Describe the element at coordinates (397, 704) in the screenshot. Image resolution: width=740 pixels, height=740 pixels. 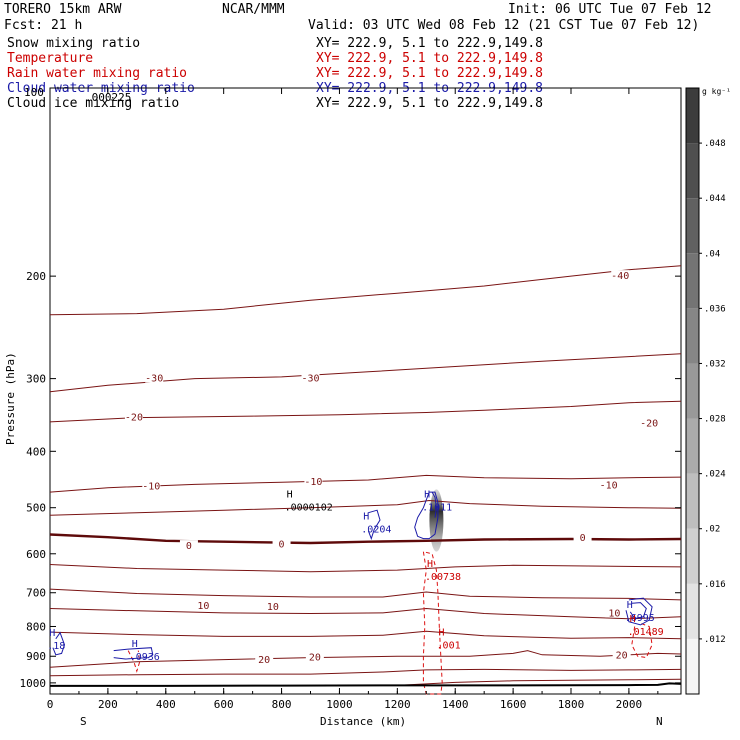
I see `x-tick-label: 1200` at that location.